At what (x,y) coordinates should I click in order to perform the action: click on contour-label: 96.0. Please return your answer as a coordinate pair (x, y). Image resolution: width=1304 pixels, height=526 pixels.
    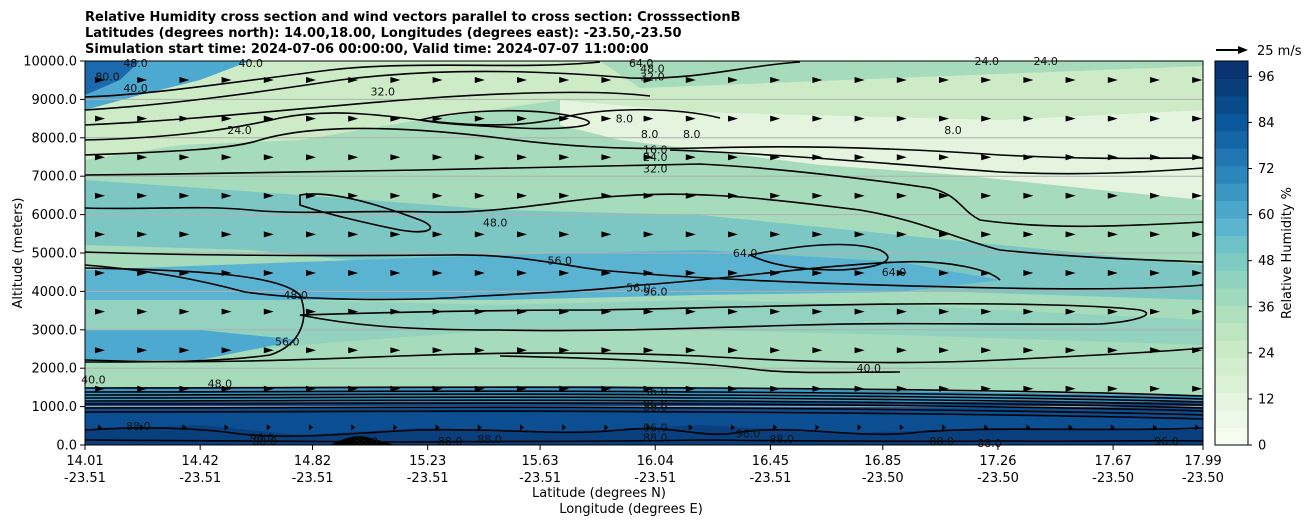
    Looking at the image, I should click on (655, 405).